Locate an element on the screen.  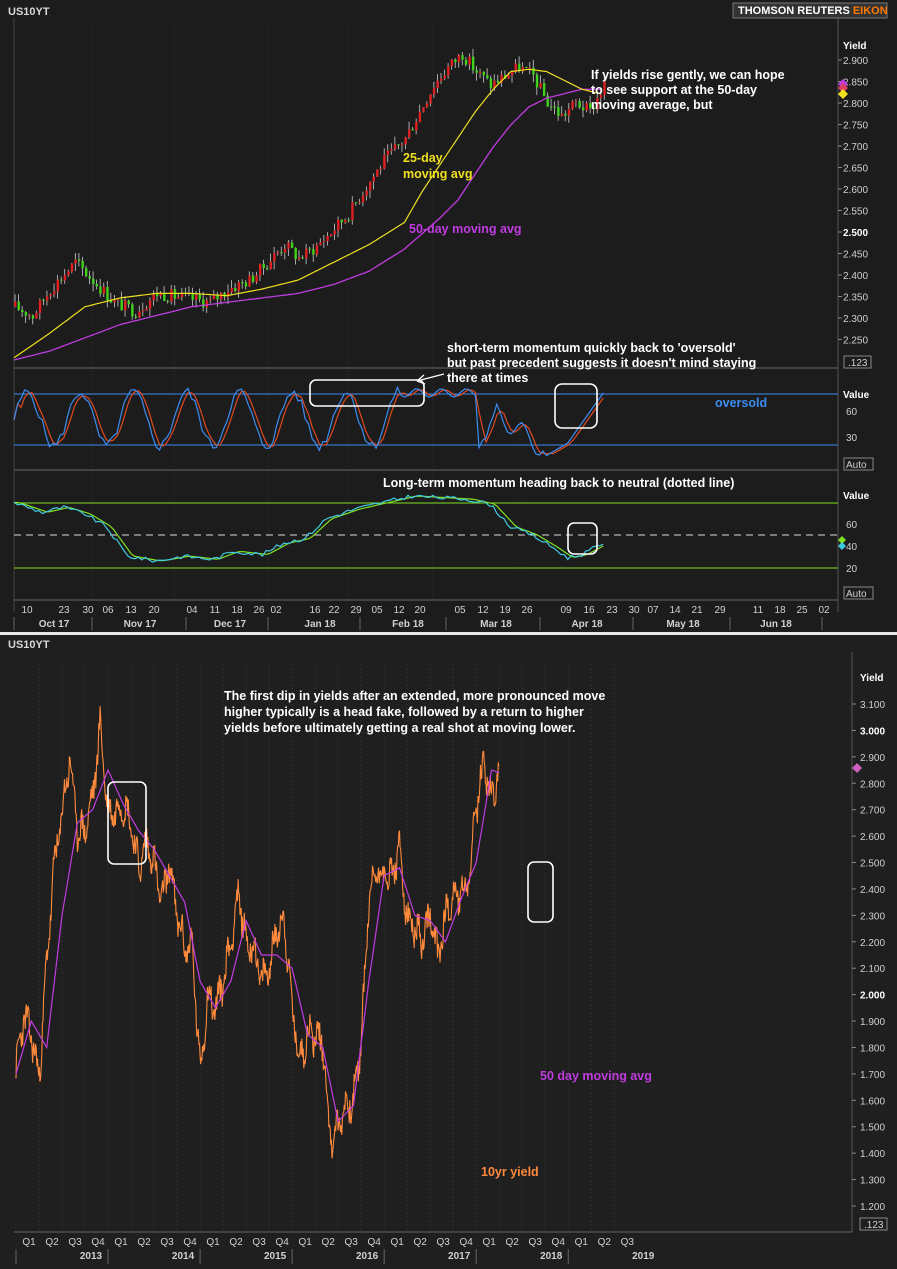
top-x-day-label: 16 is located at coordinates (589, 610).